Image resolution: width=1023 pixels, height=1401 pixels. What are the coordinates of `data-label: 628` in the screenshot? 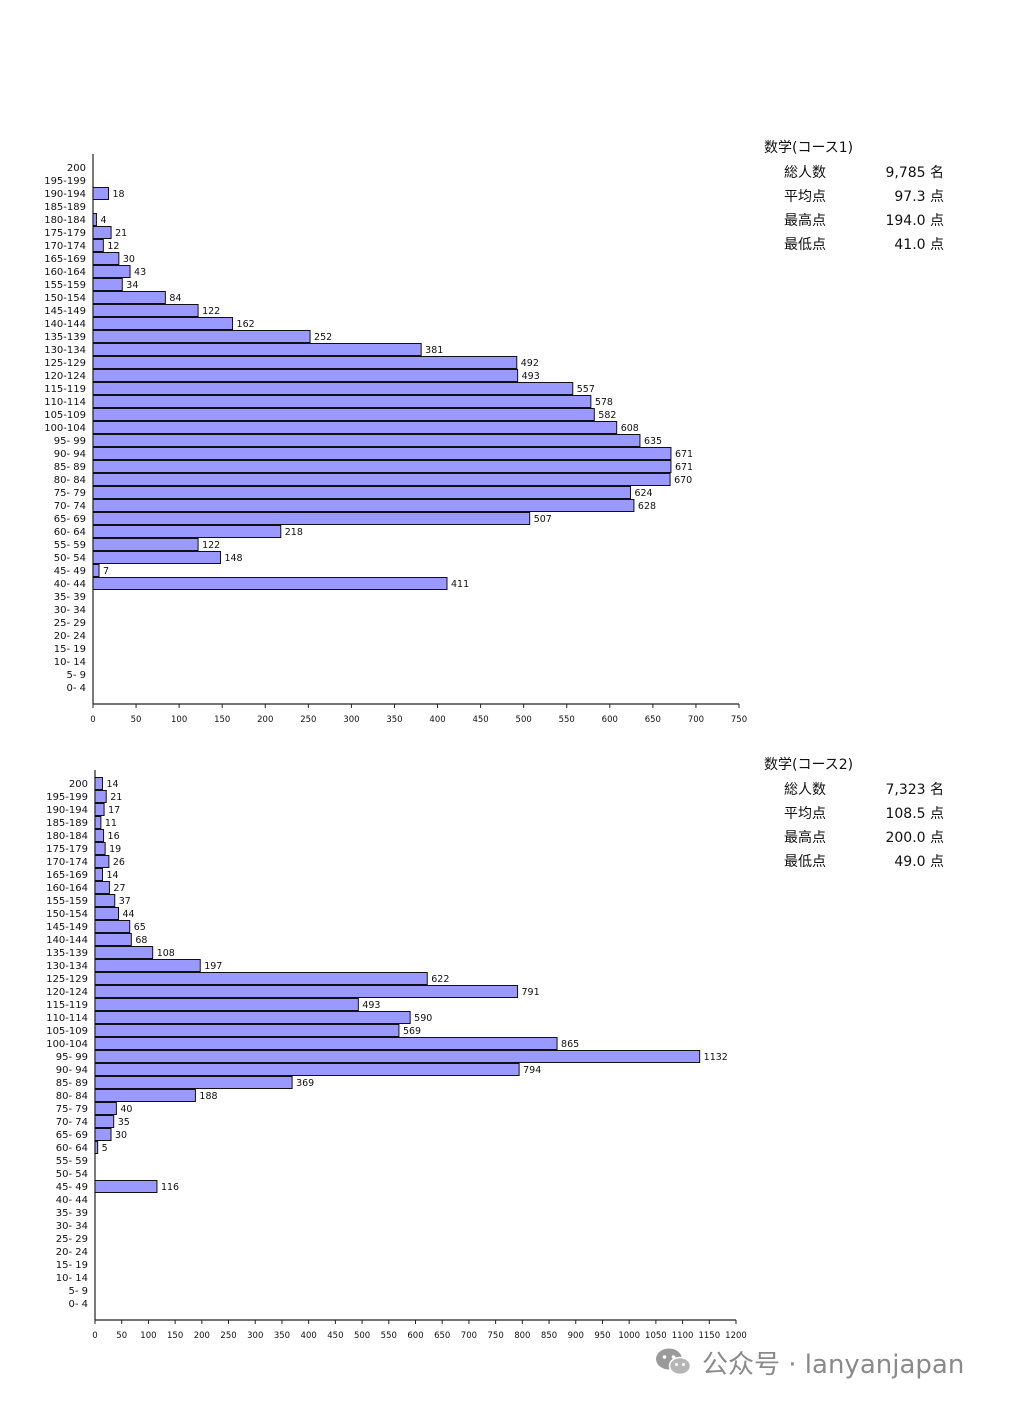 It's located at (647, 506).